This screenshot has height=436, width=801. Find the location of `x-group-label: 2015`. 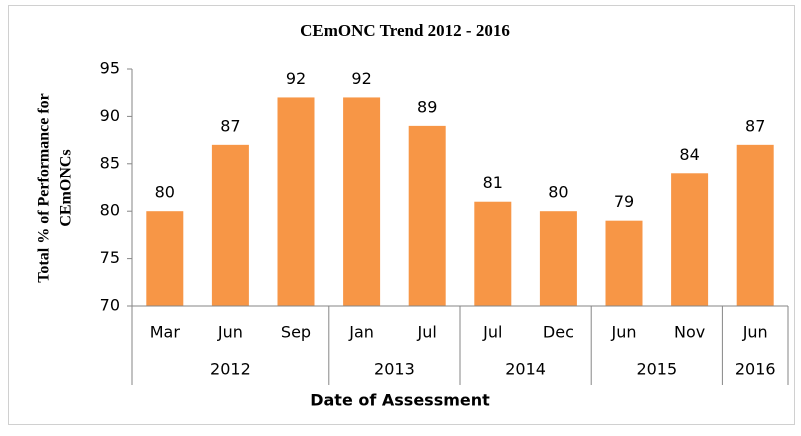

x-group-label: 2015 is located at coordinates (656, 369).